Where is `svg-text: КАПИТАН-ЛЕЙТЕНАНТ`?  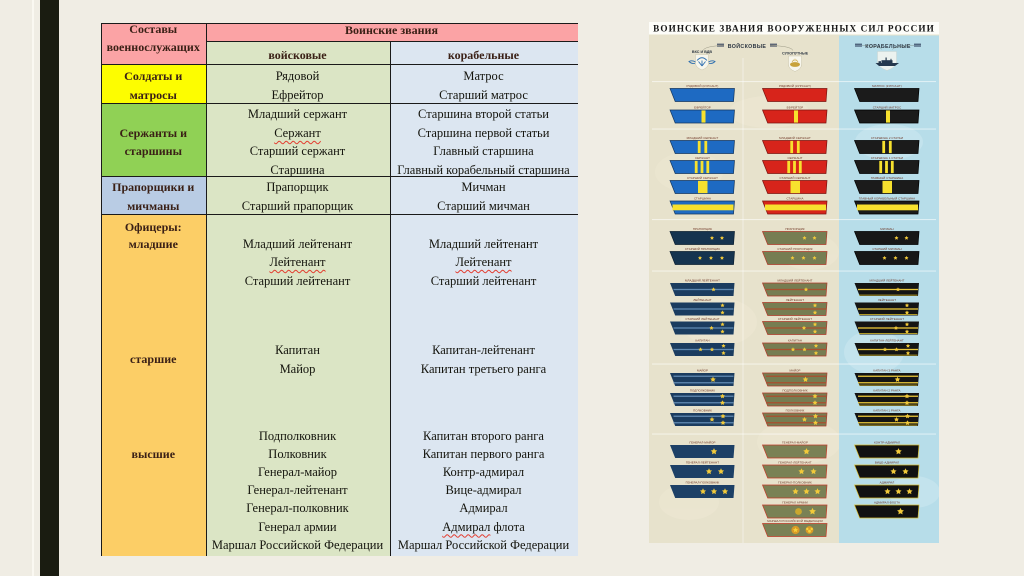
svg-text: КАПИТАН-ЛЕЙТЕНАНТ is located at coordinates (887, 340).